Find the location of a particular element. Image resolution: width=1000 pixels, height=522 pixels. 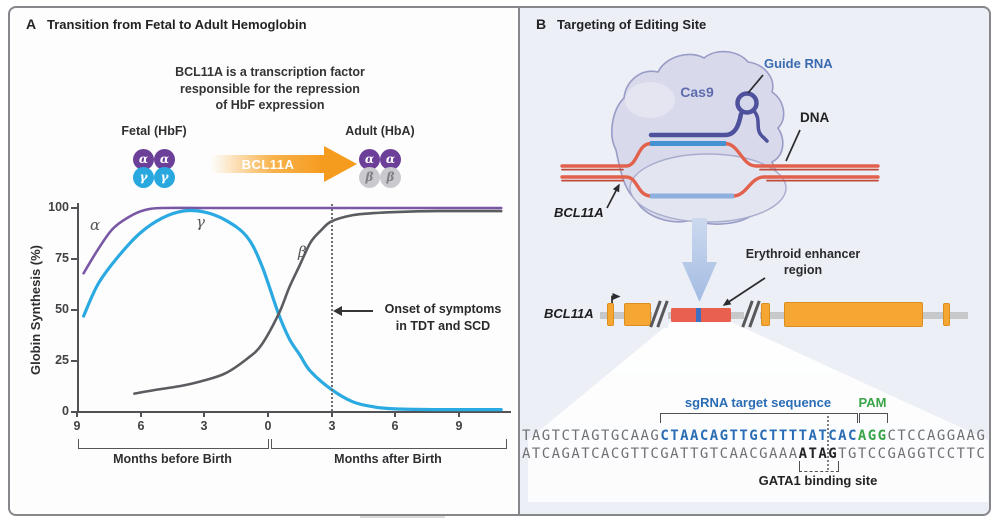

guide-rna-pointer-line is located at coordinates (755, 84).